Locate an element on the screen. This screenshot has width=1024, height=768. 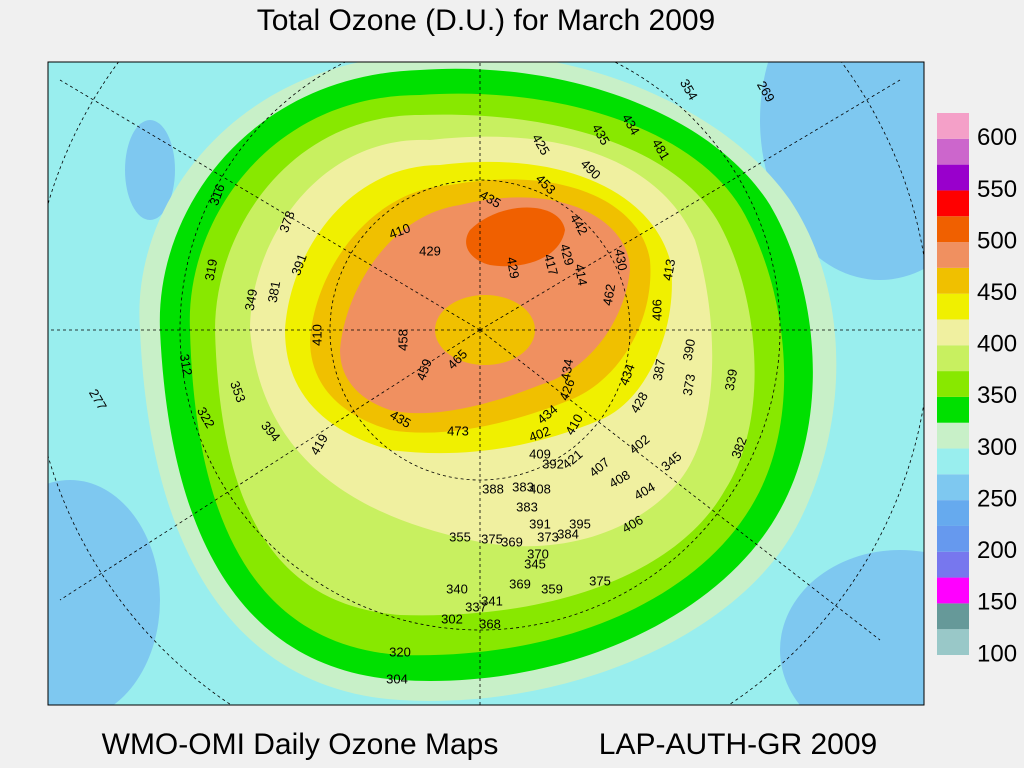
station-label: 392 is located at coordinates (553, 463).